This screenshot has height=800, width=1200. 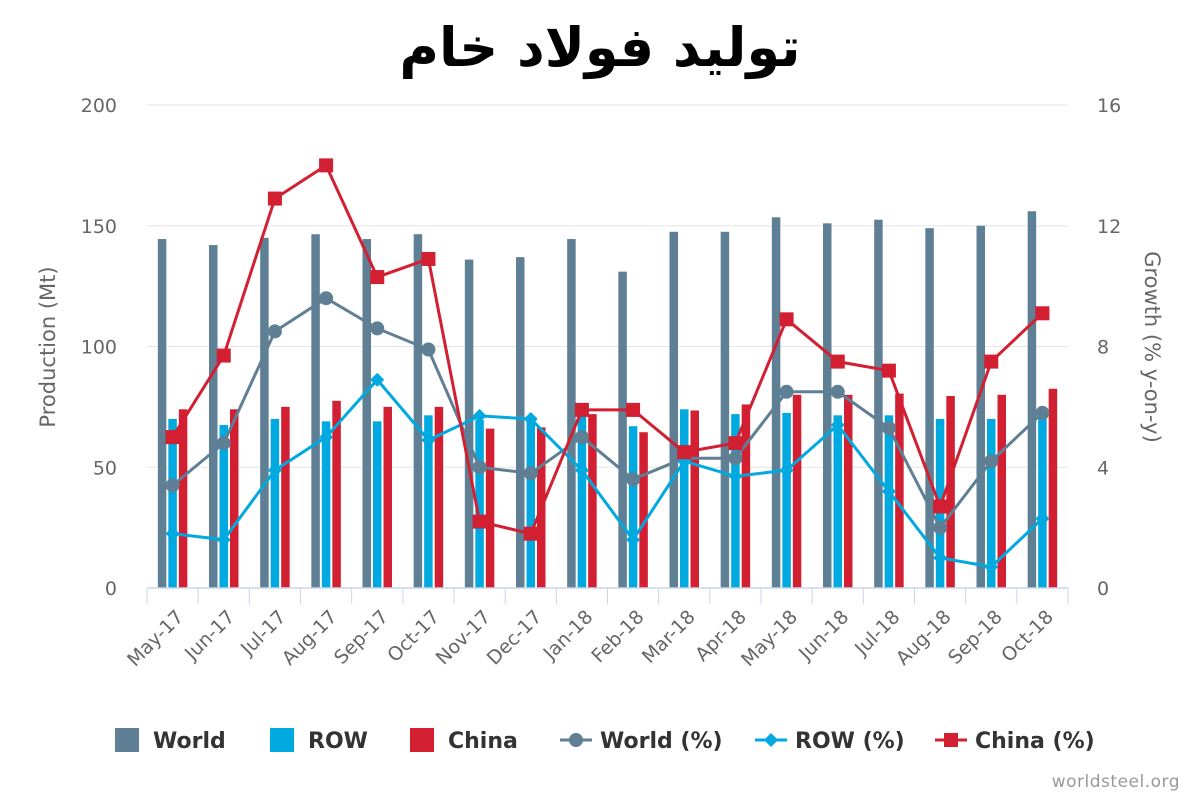 What do you see at coordinates (515, 638) in the screenshot?
I see `x-tick-label: Dec-17` at bounding box center [515, 638].